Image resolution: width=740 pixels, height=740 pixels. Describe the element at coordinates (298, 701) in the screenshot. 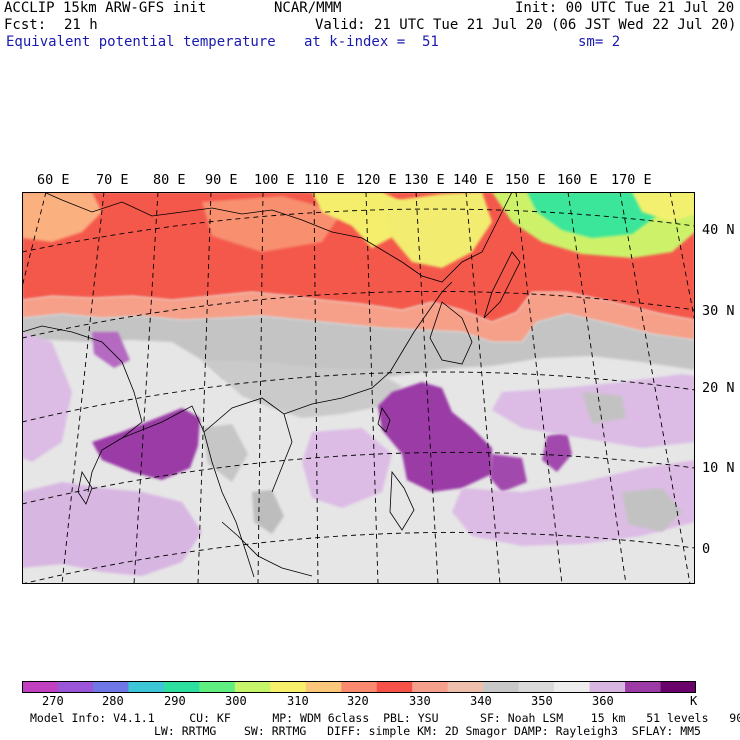

I see `colorbar-tick-310: 310` at that location.